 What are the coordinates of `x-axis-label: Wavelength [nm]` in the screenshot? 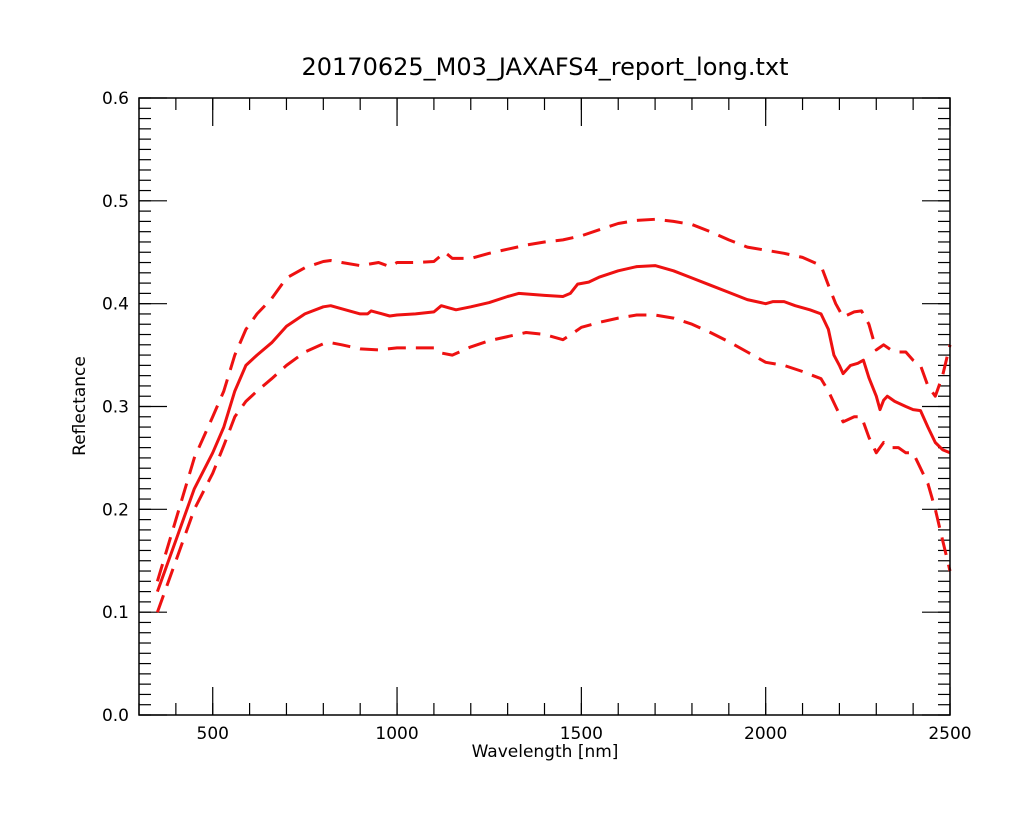 It's located at (545, 752).